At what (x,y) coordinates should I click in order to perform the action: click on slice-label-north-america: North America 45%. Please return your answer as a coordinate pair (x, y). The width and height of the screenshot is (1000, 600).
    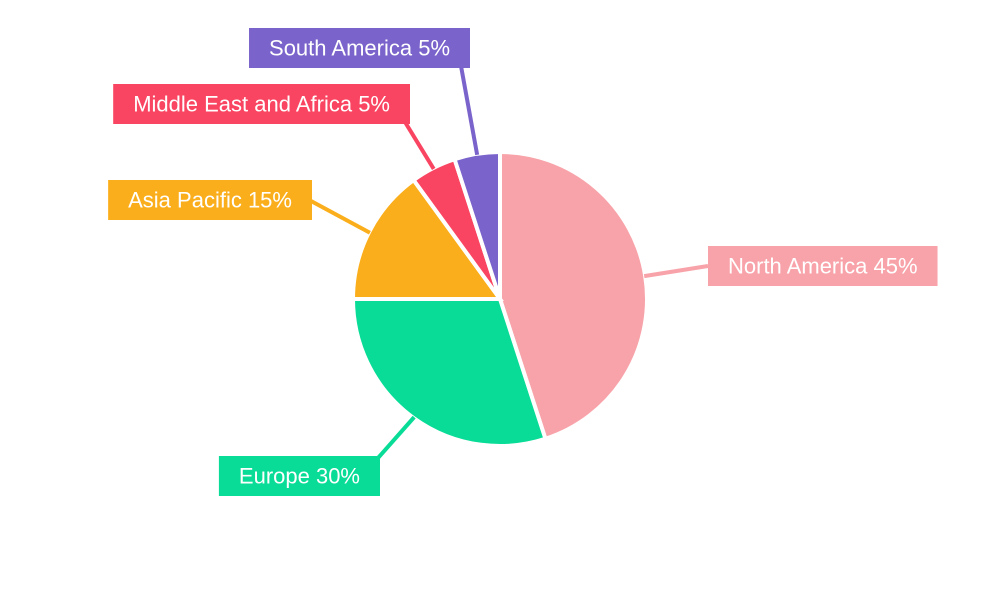
    Looking at the image, I should click on (823, 266).